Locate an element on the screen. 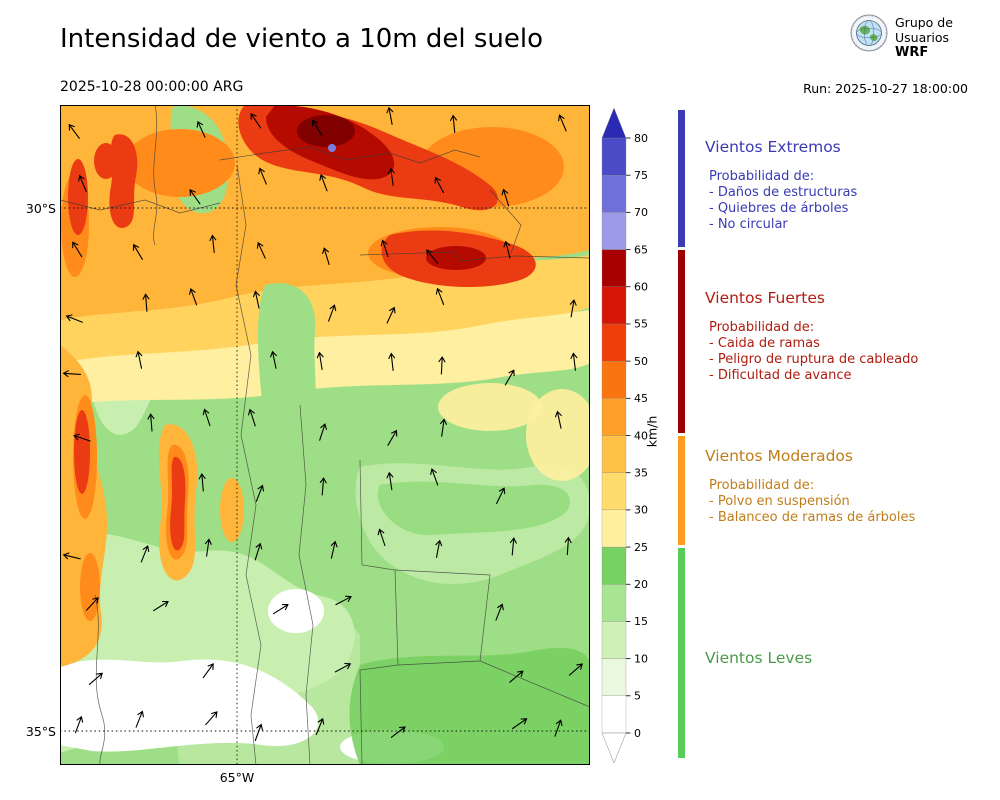  colorbar-tick-label: 60 is located at coordinates (641, 287).